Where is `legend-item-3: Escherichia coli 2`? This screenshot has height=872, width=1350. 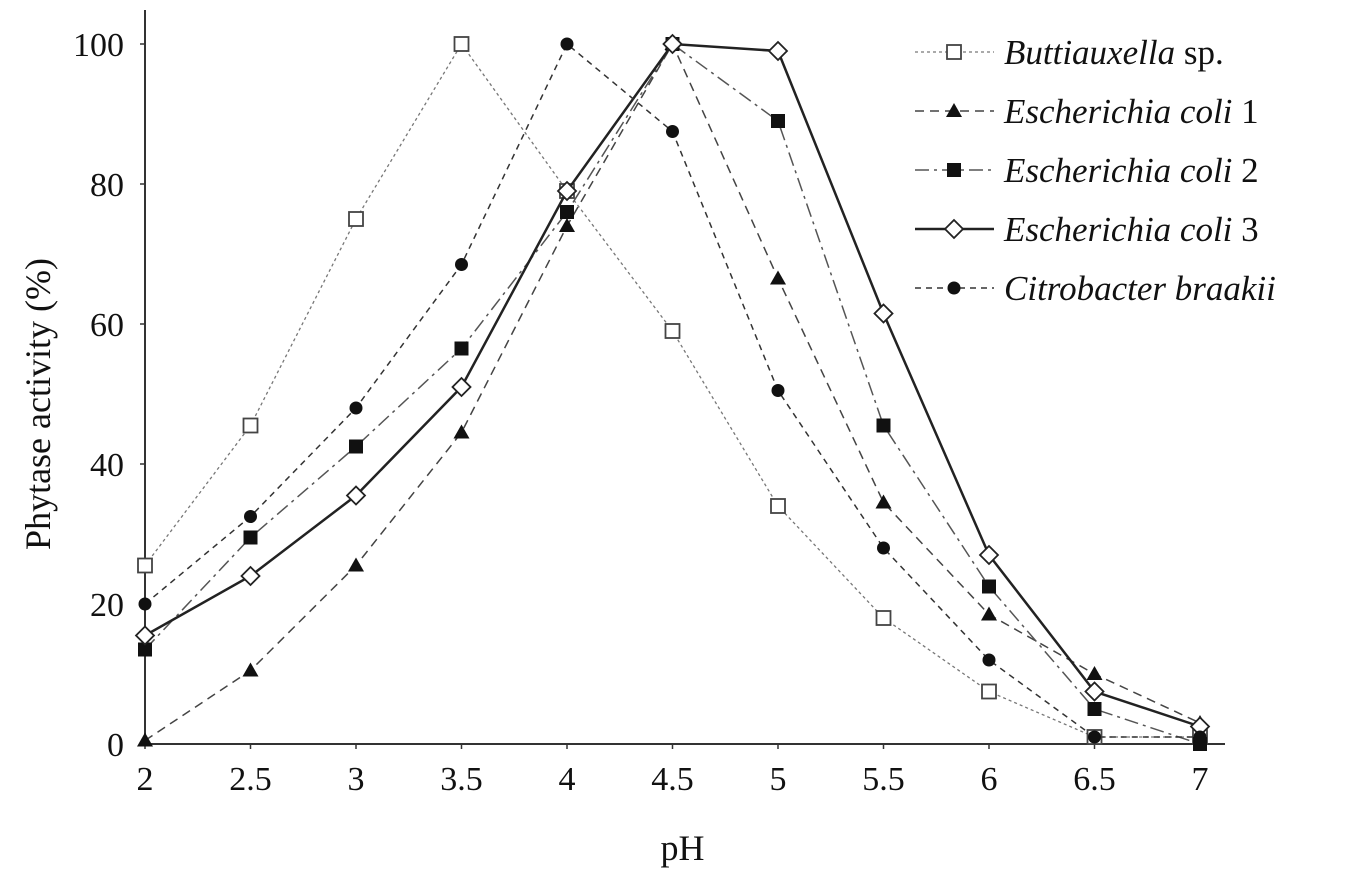 legend-item-3: Escherichia coli 2 is located at coordinates (1087, 170).